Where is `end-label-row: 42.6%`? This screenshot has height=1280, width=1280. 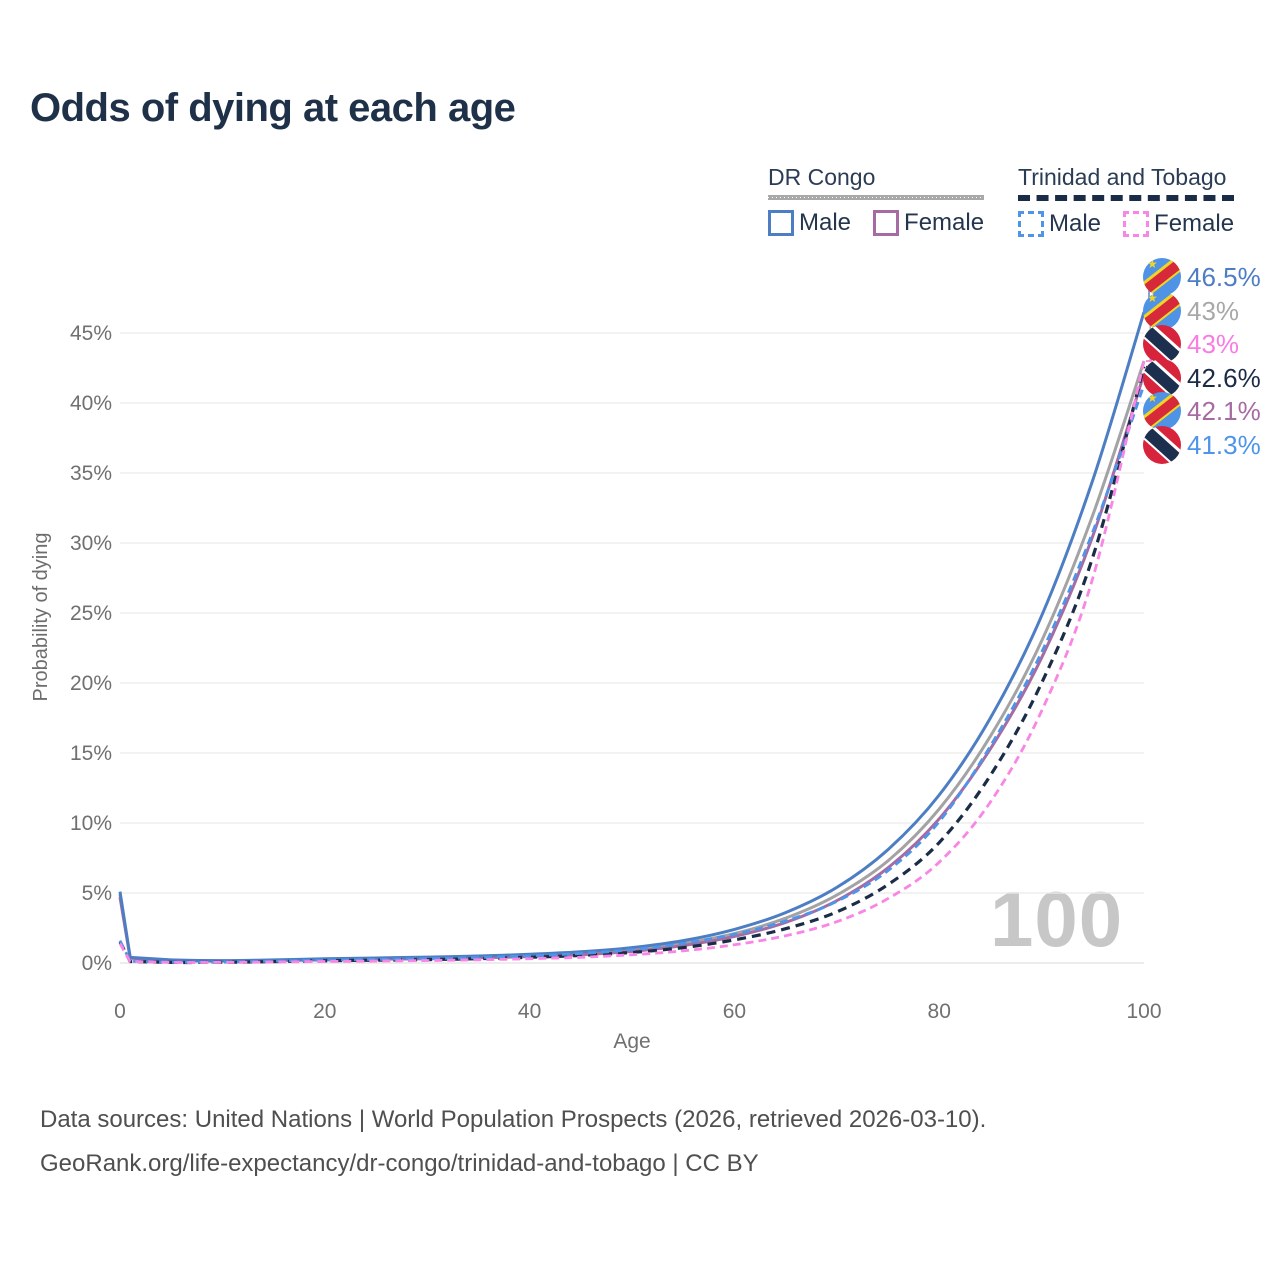
end-label-row: 42.6% is located at coordinates (1202, 378).